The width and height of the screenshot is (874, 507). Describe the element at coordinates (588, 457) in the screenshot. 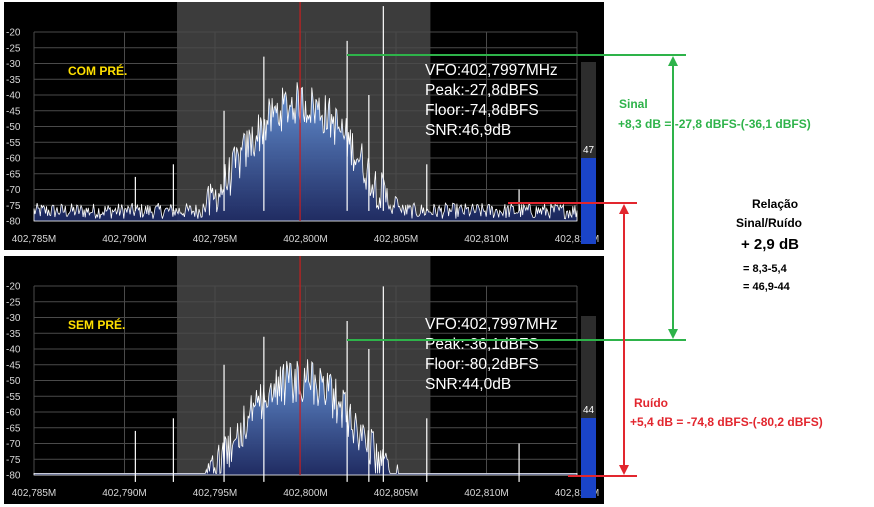

I see `snr-meter-fill-bottom` at that location.